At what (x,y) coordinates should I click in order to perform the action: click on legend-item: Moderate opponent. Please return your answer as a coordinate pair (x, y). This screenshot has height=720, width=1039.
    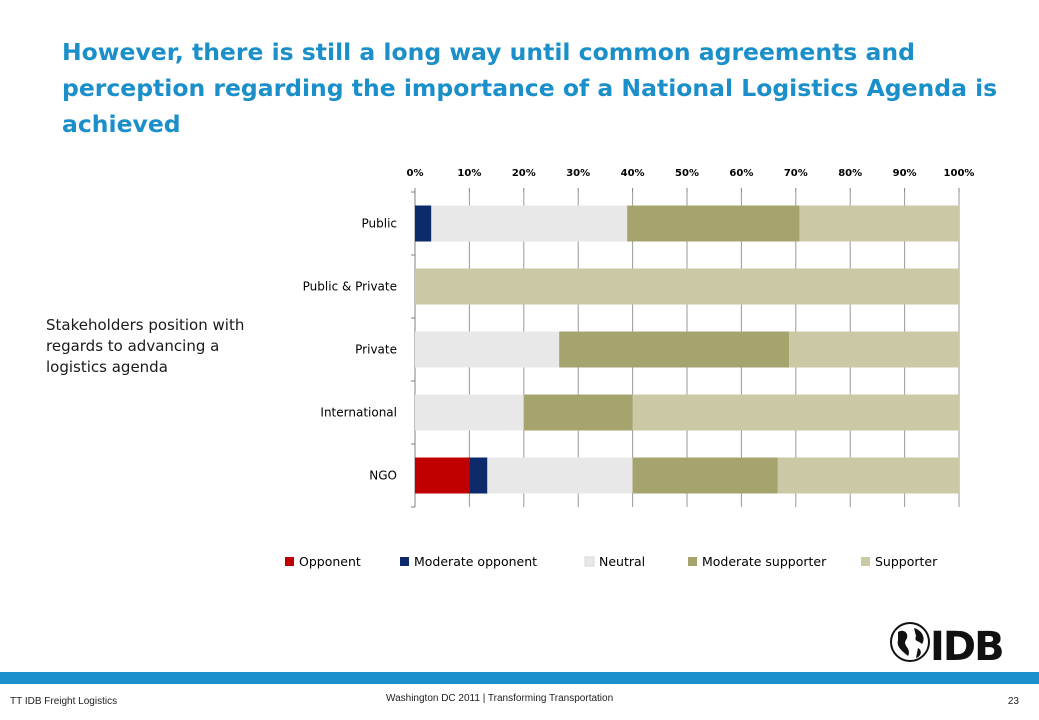
    Looking at the image, I should click on (468, 561).